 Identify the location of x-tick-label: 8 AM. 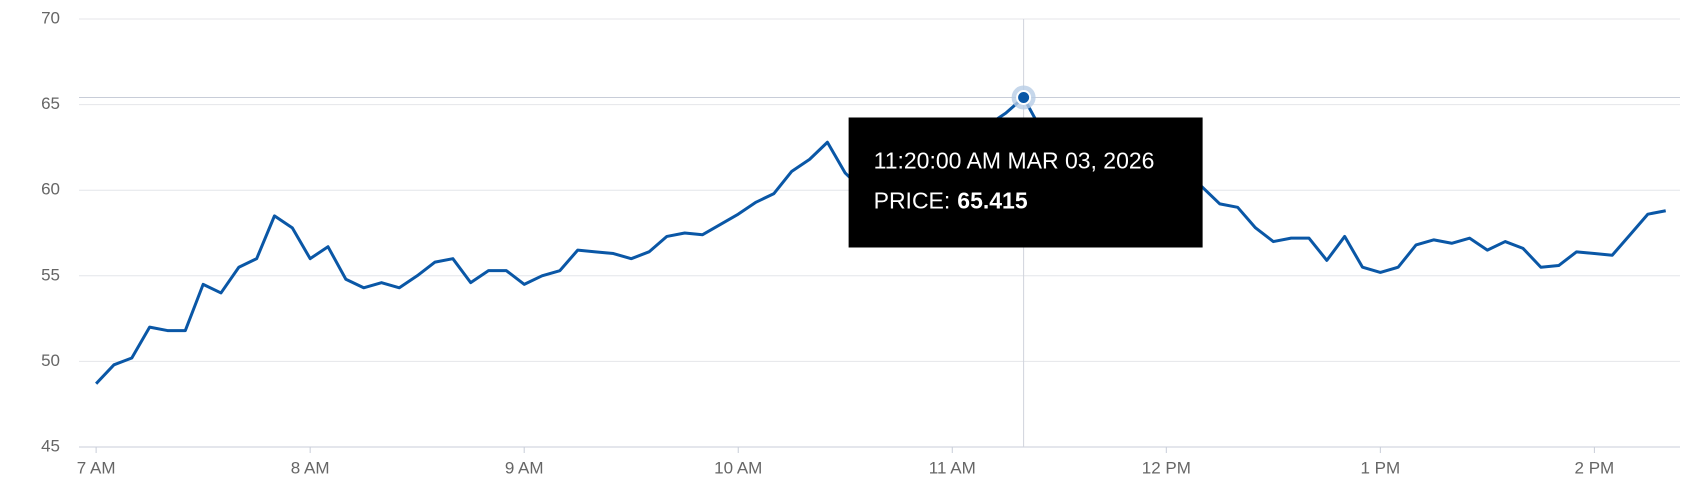
(310, 467).